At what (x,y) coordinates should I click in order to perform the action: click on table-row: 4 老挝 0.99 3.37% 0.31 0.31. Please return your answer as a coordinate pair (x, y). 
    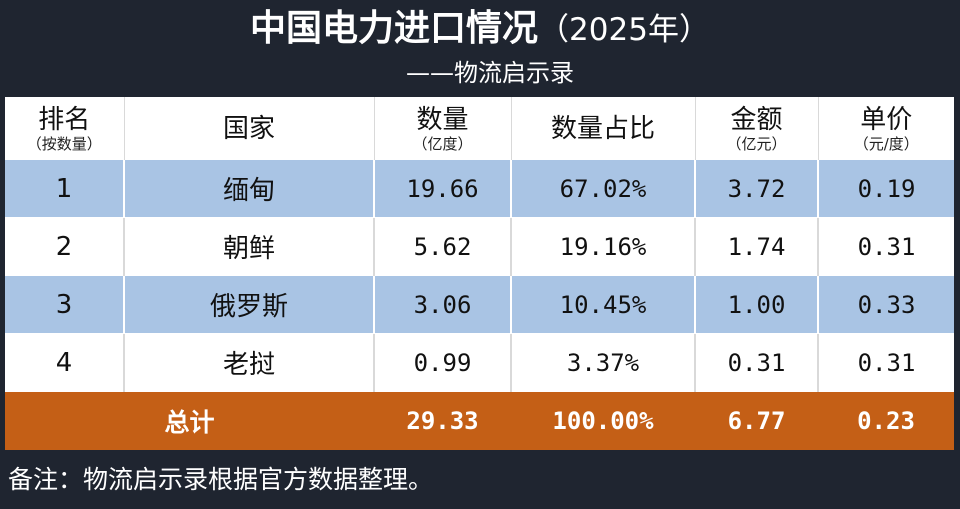
    Looking at the image, I should click on (479, 362).